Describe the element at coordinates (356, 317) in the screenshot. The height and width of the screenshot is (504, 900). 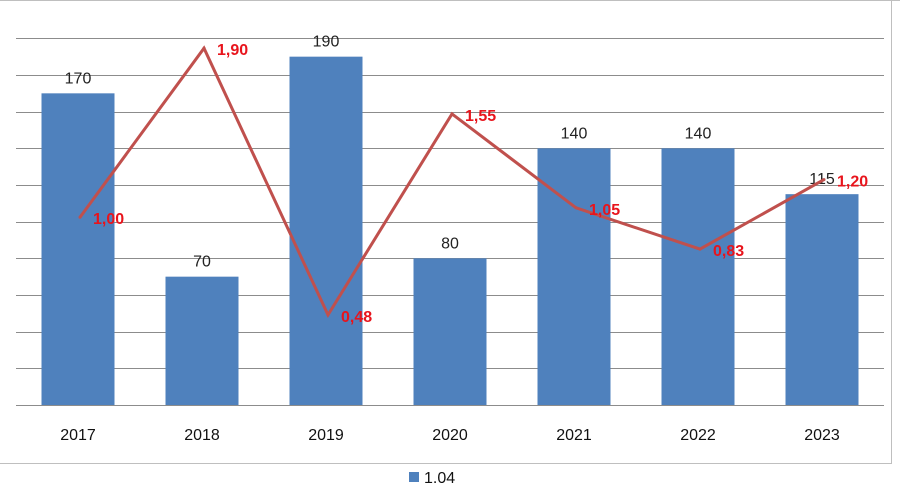
I see `line-value-label: 0,48` at that location.